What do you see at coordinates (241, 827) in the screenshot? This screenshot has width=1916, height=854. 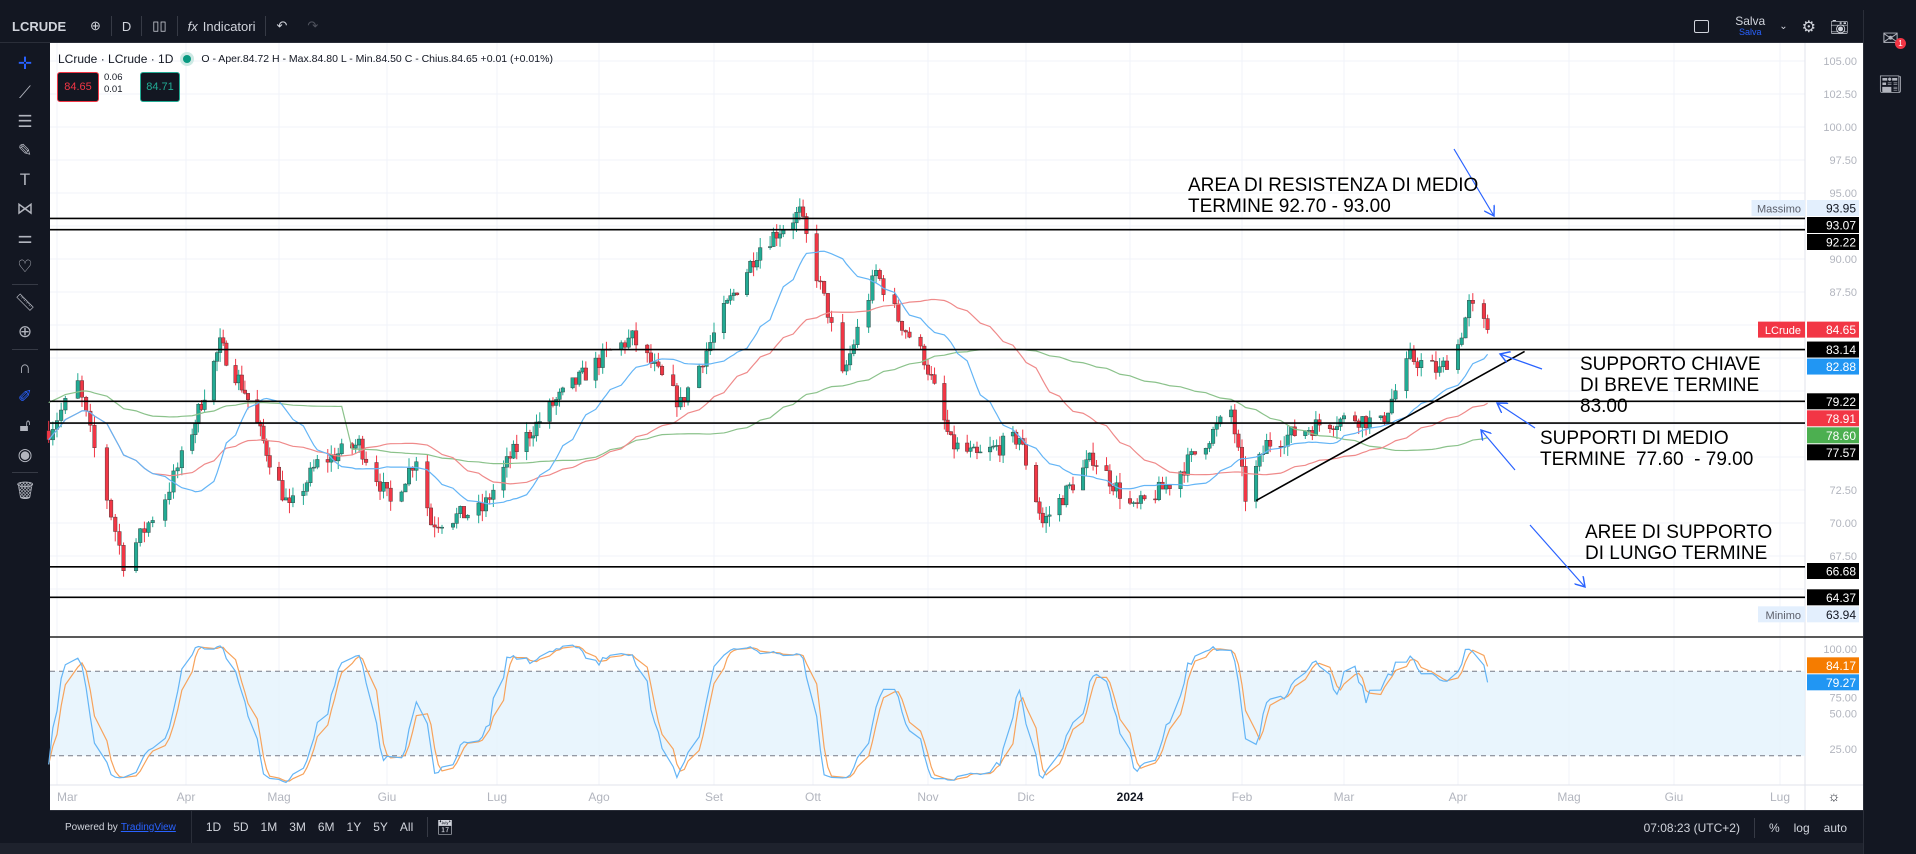 I see `range-5d: 5D` at bounding box center [241, 827].